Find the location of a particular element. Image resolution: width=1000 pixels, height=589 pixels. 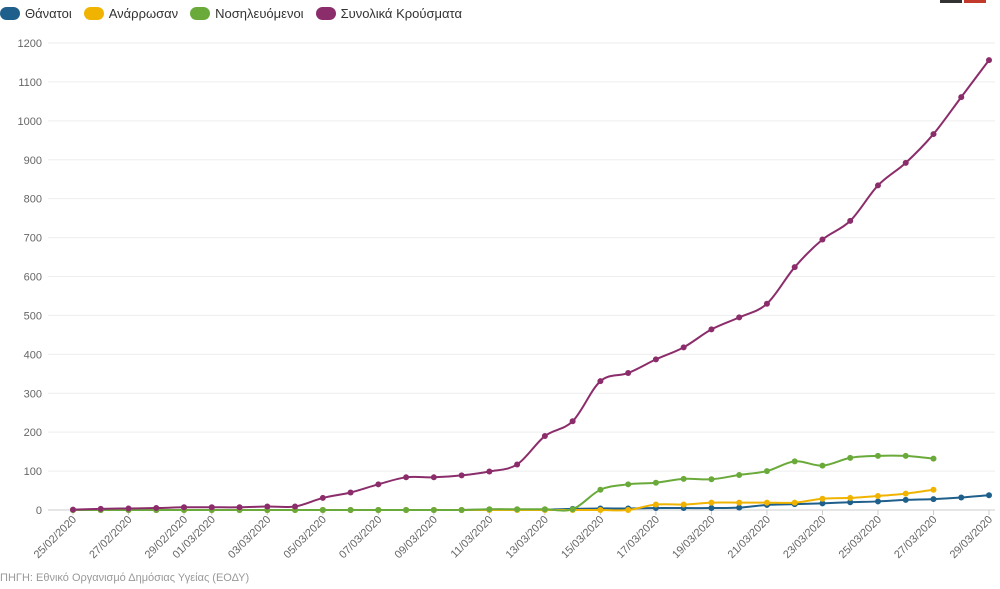

legend-item-deaths: Θάνατοι is located at coordinates (36, 13).